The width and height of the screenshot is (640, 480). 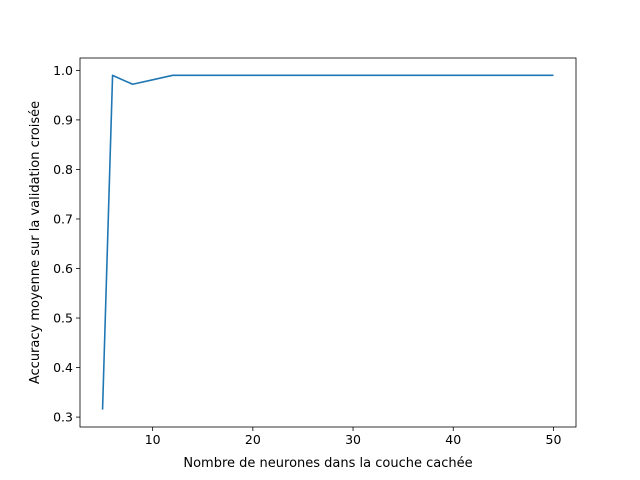 What do you see at coordinates (63, 218) in the screenshot?
I see `y-tick-label: 0.7` at bounding box center [63, 218].